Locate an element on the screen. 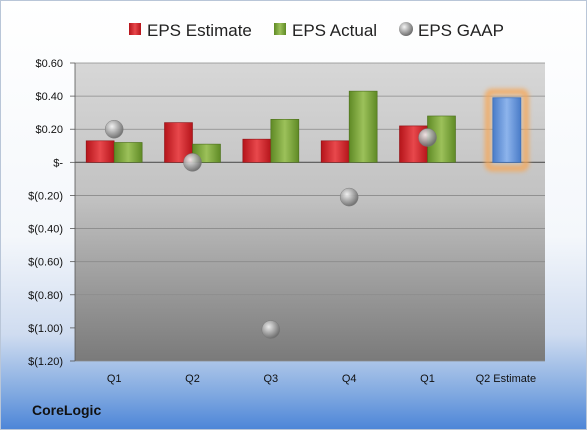 This screenshot has width=587, height=431. estimate-highlight-glow is located at coordinates (506, 130).